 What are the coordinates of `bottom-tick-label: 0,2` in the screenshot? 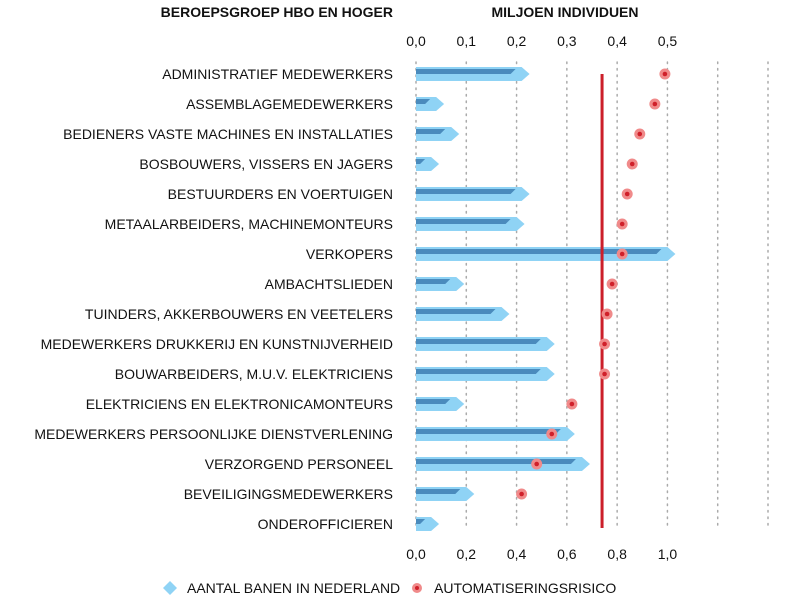 It's located at (467, 554).